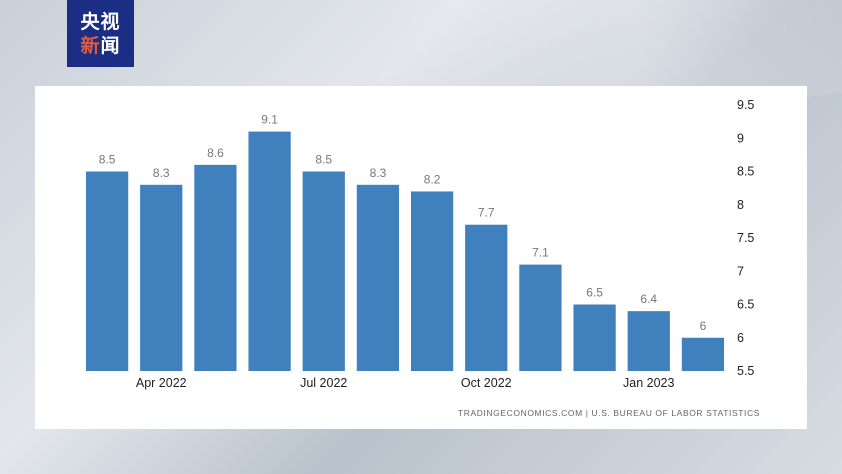 The width and height of the screenshot is (842, 474). What do you see at coordinates (161, 383) in the screenshot?
I see `x-tick-label-0: Apr 2022` at bounding box center [161, 383].